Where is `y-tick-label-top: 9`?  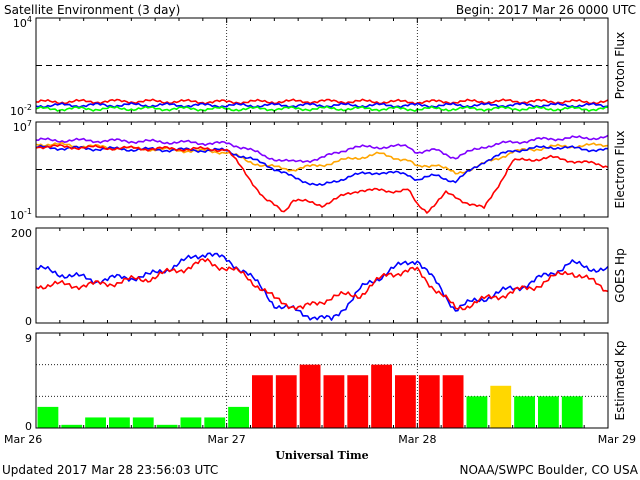
y-tick-label-top: 9 is located at coordinates (28, 338).